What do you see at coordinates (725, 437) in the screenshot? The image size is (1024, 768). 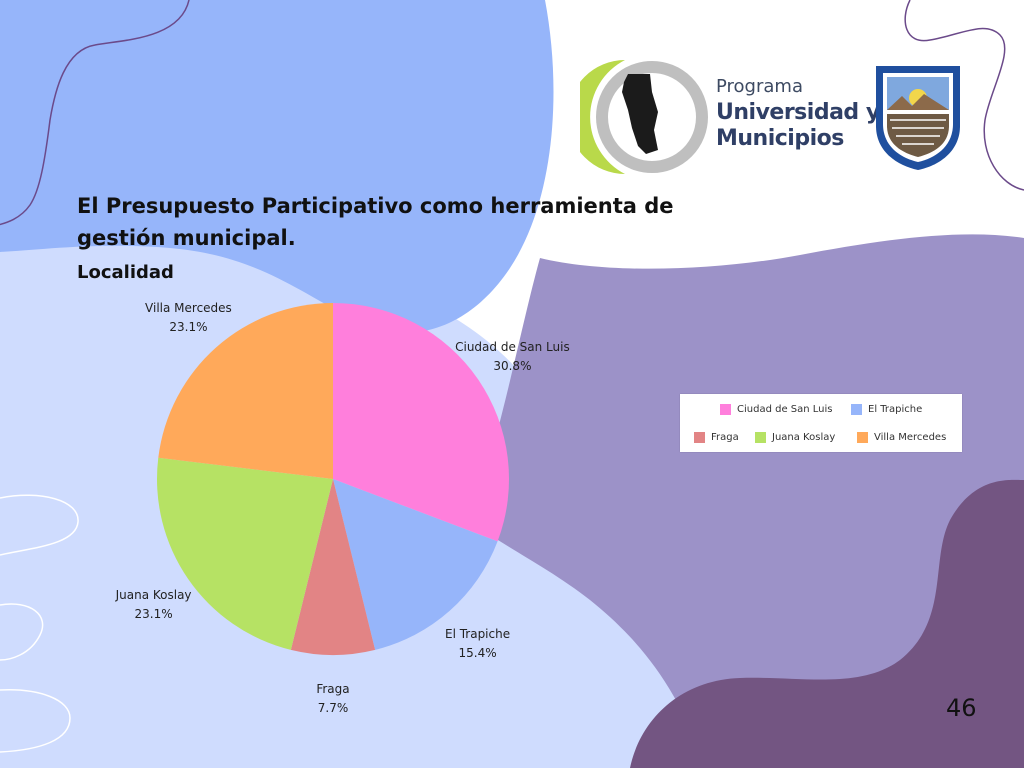 I see `legend-label: Fraga` at bounding box center [725, 437].